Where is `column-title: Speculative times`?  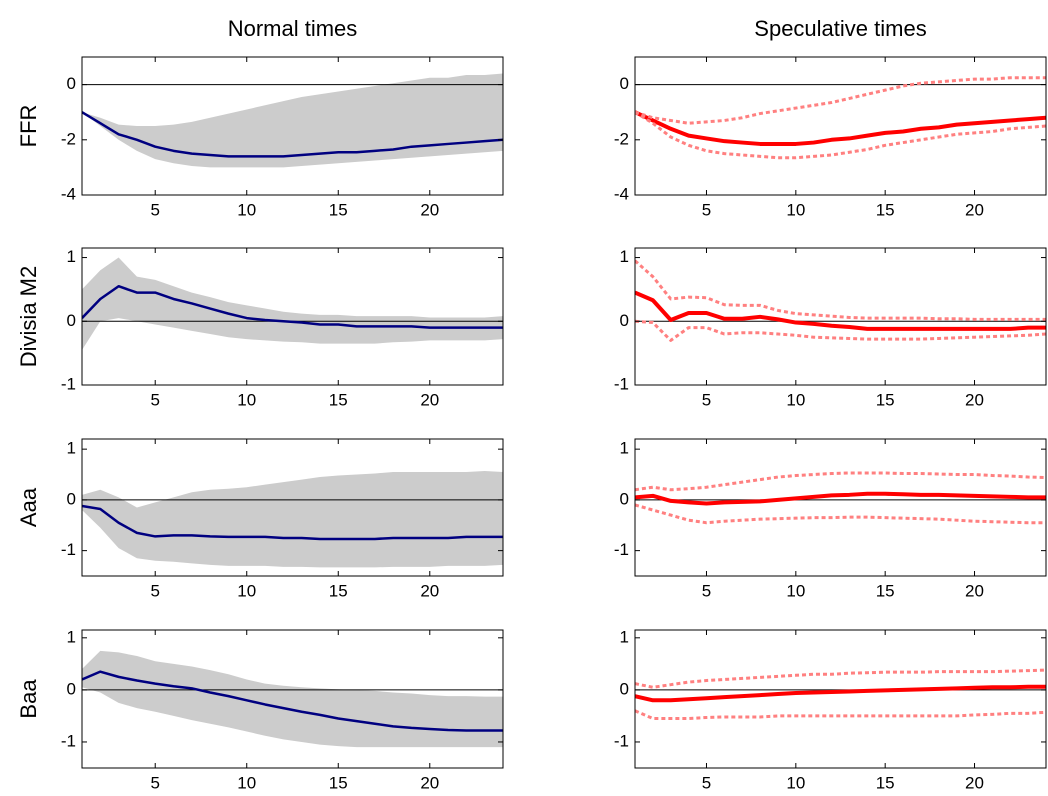 column-title: Speculative times is located at coordinates (840, 28).